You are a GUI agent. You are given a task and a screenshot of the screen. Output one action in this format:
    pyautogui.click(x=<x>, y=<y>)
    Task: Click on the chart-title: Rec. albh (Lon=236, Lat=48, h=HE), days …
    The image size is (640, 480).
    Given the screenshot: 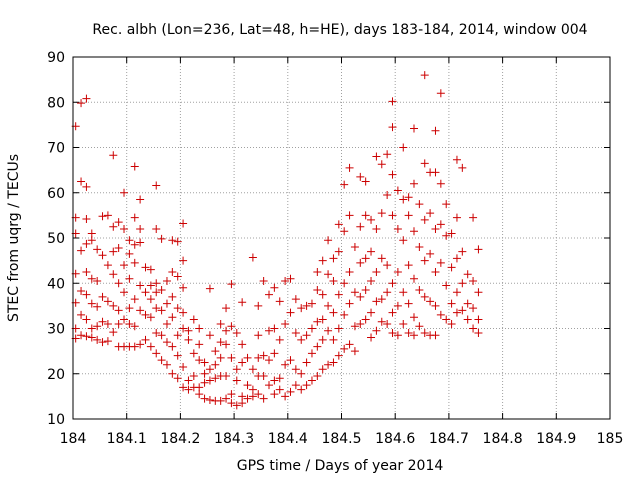 What is the action you would take?
    pyautogui.click(x=339, y=30)
    